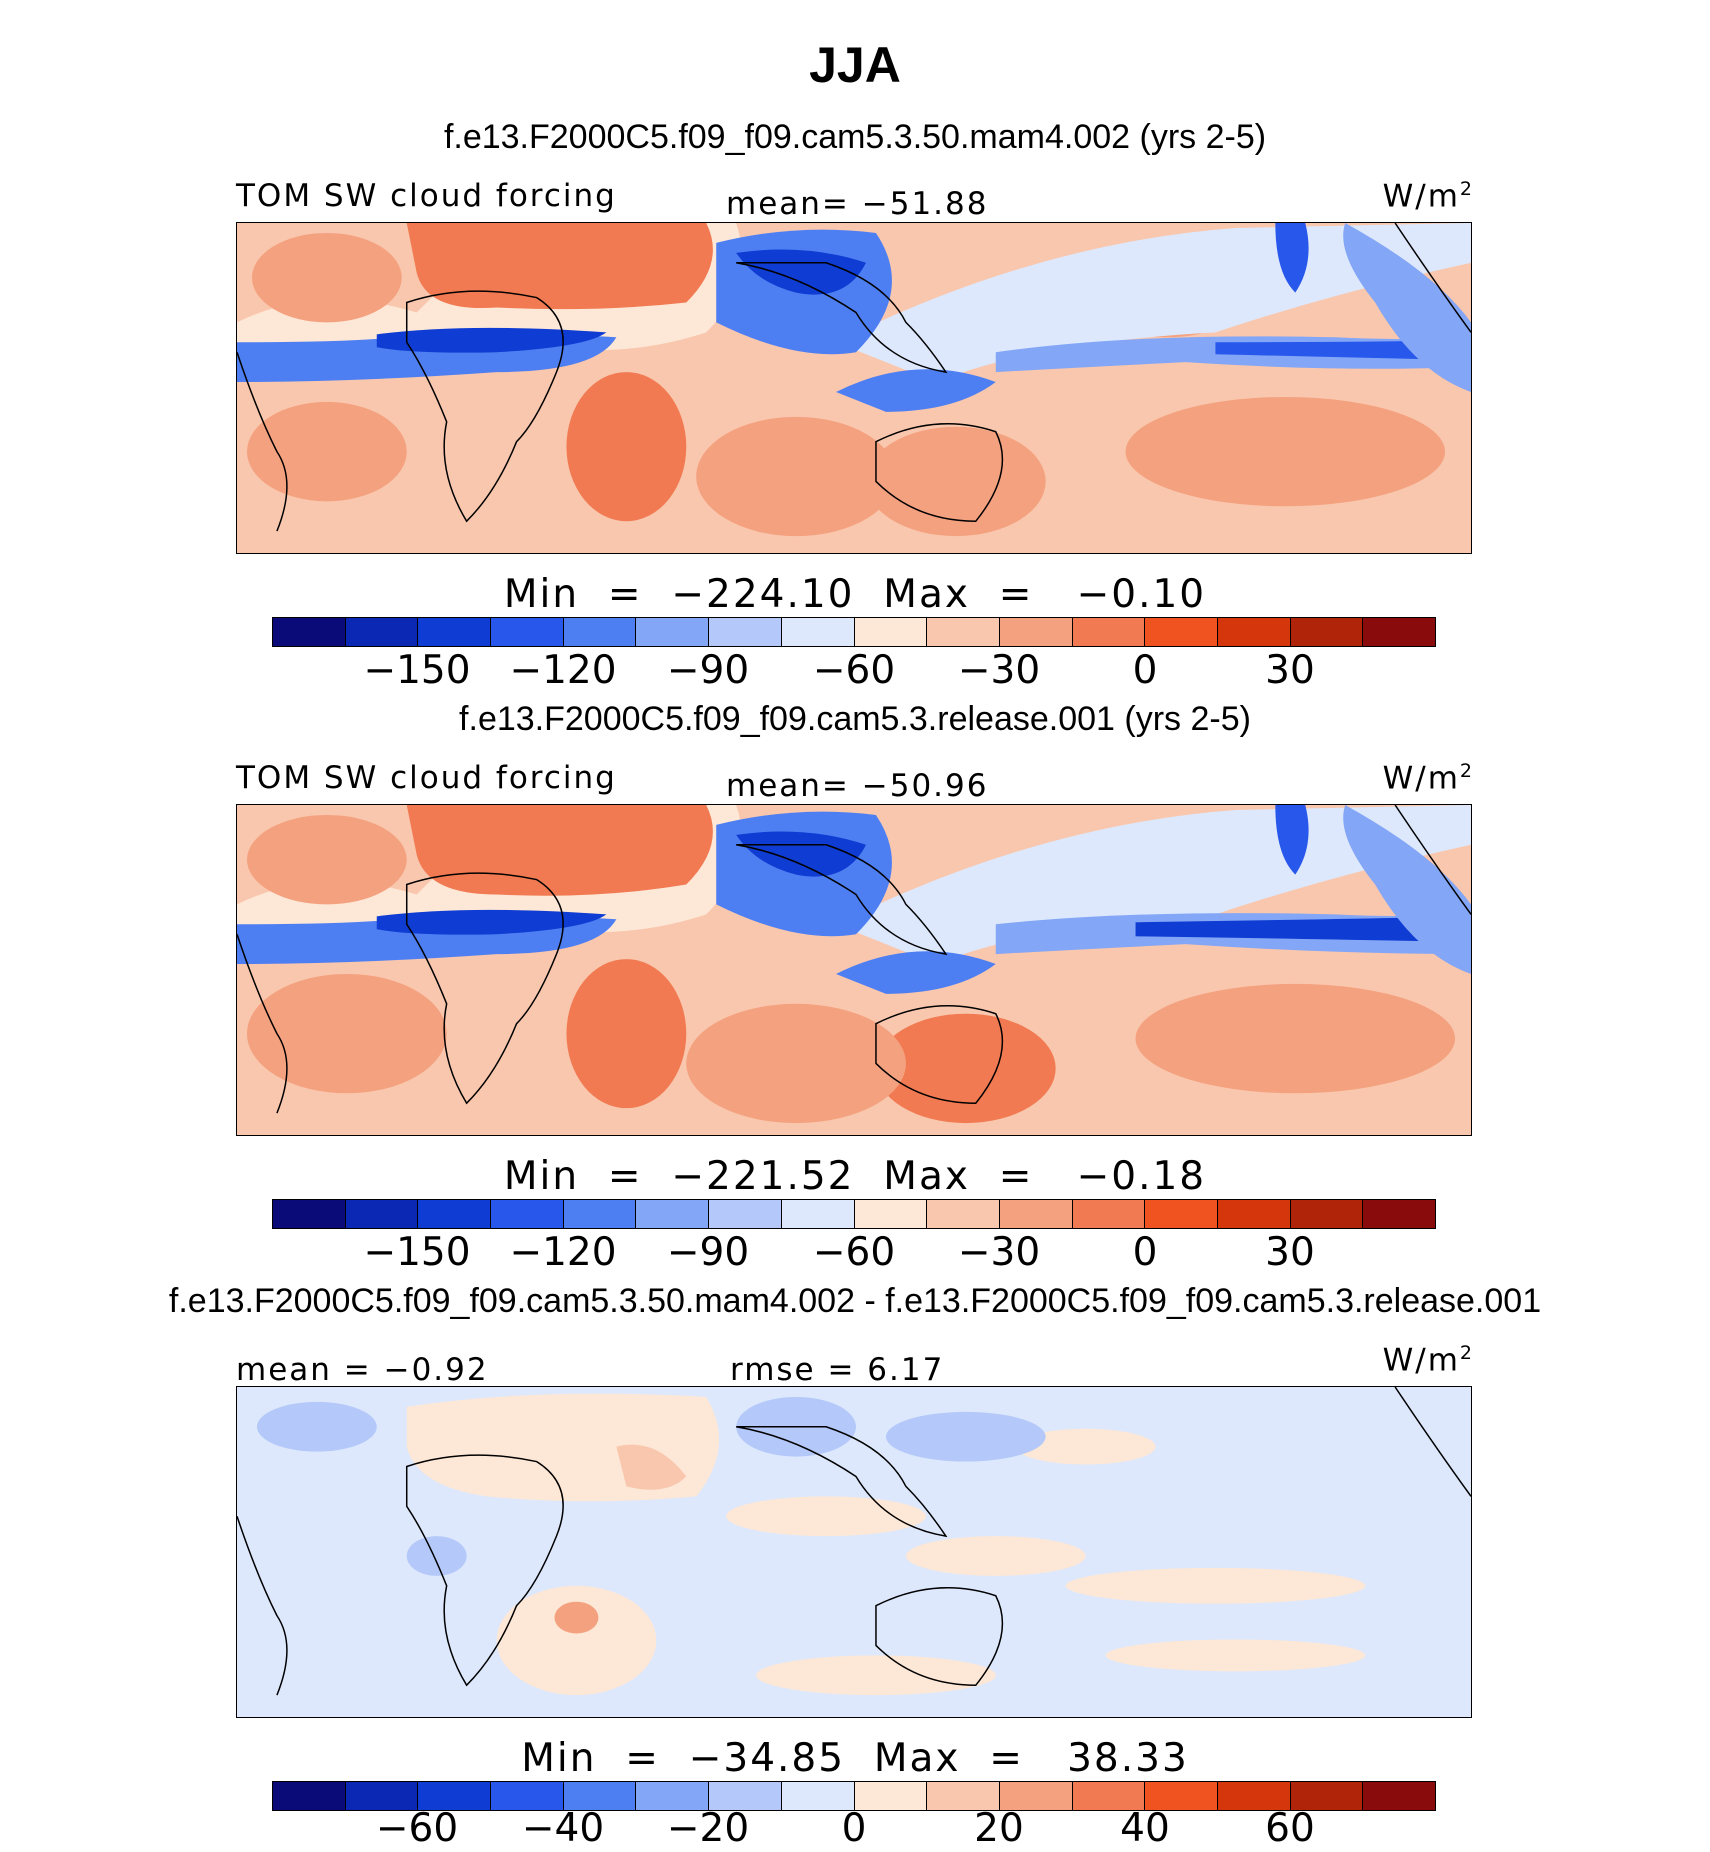  What do you see at coordinates (999, 670) in the screenshot?
I see `panel-1-tick: −30` at bounding box center [999, 670].